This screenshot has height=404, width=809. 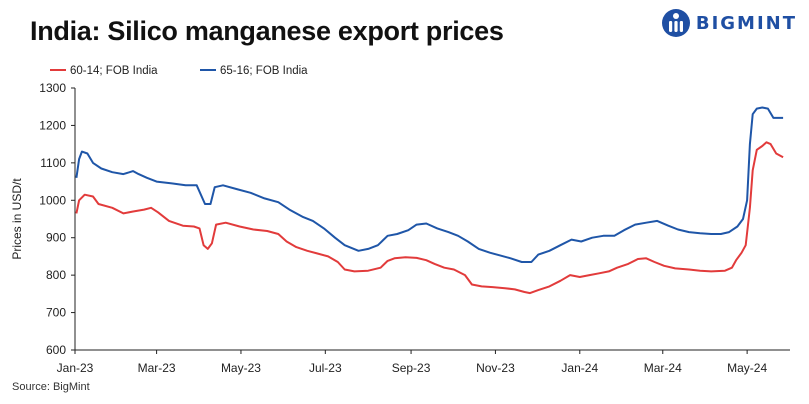 What do you see at coordinates (495, 368) in the screenshot?
I see `x-tick-label: Nov-23` at bounding box center [495, 368].